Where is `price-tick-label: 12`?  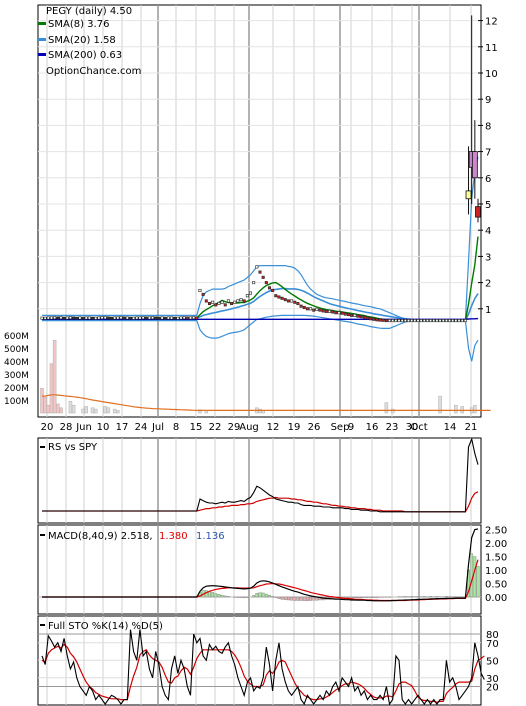 price-tick-label: 12 is located at coordinates (491, 22).